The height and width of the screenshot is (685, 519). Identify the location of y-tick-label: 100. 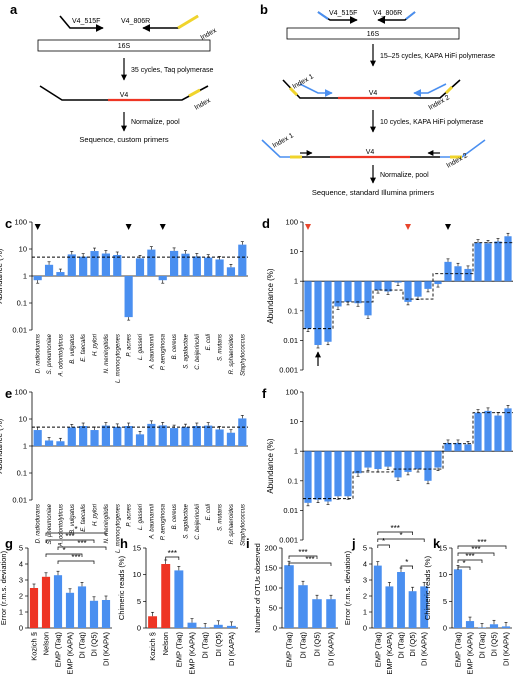
(291, 222).